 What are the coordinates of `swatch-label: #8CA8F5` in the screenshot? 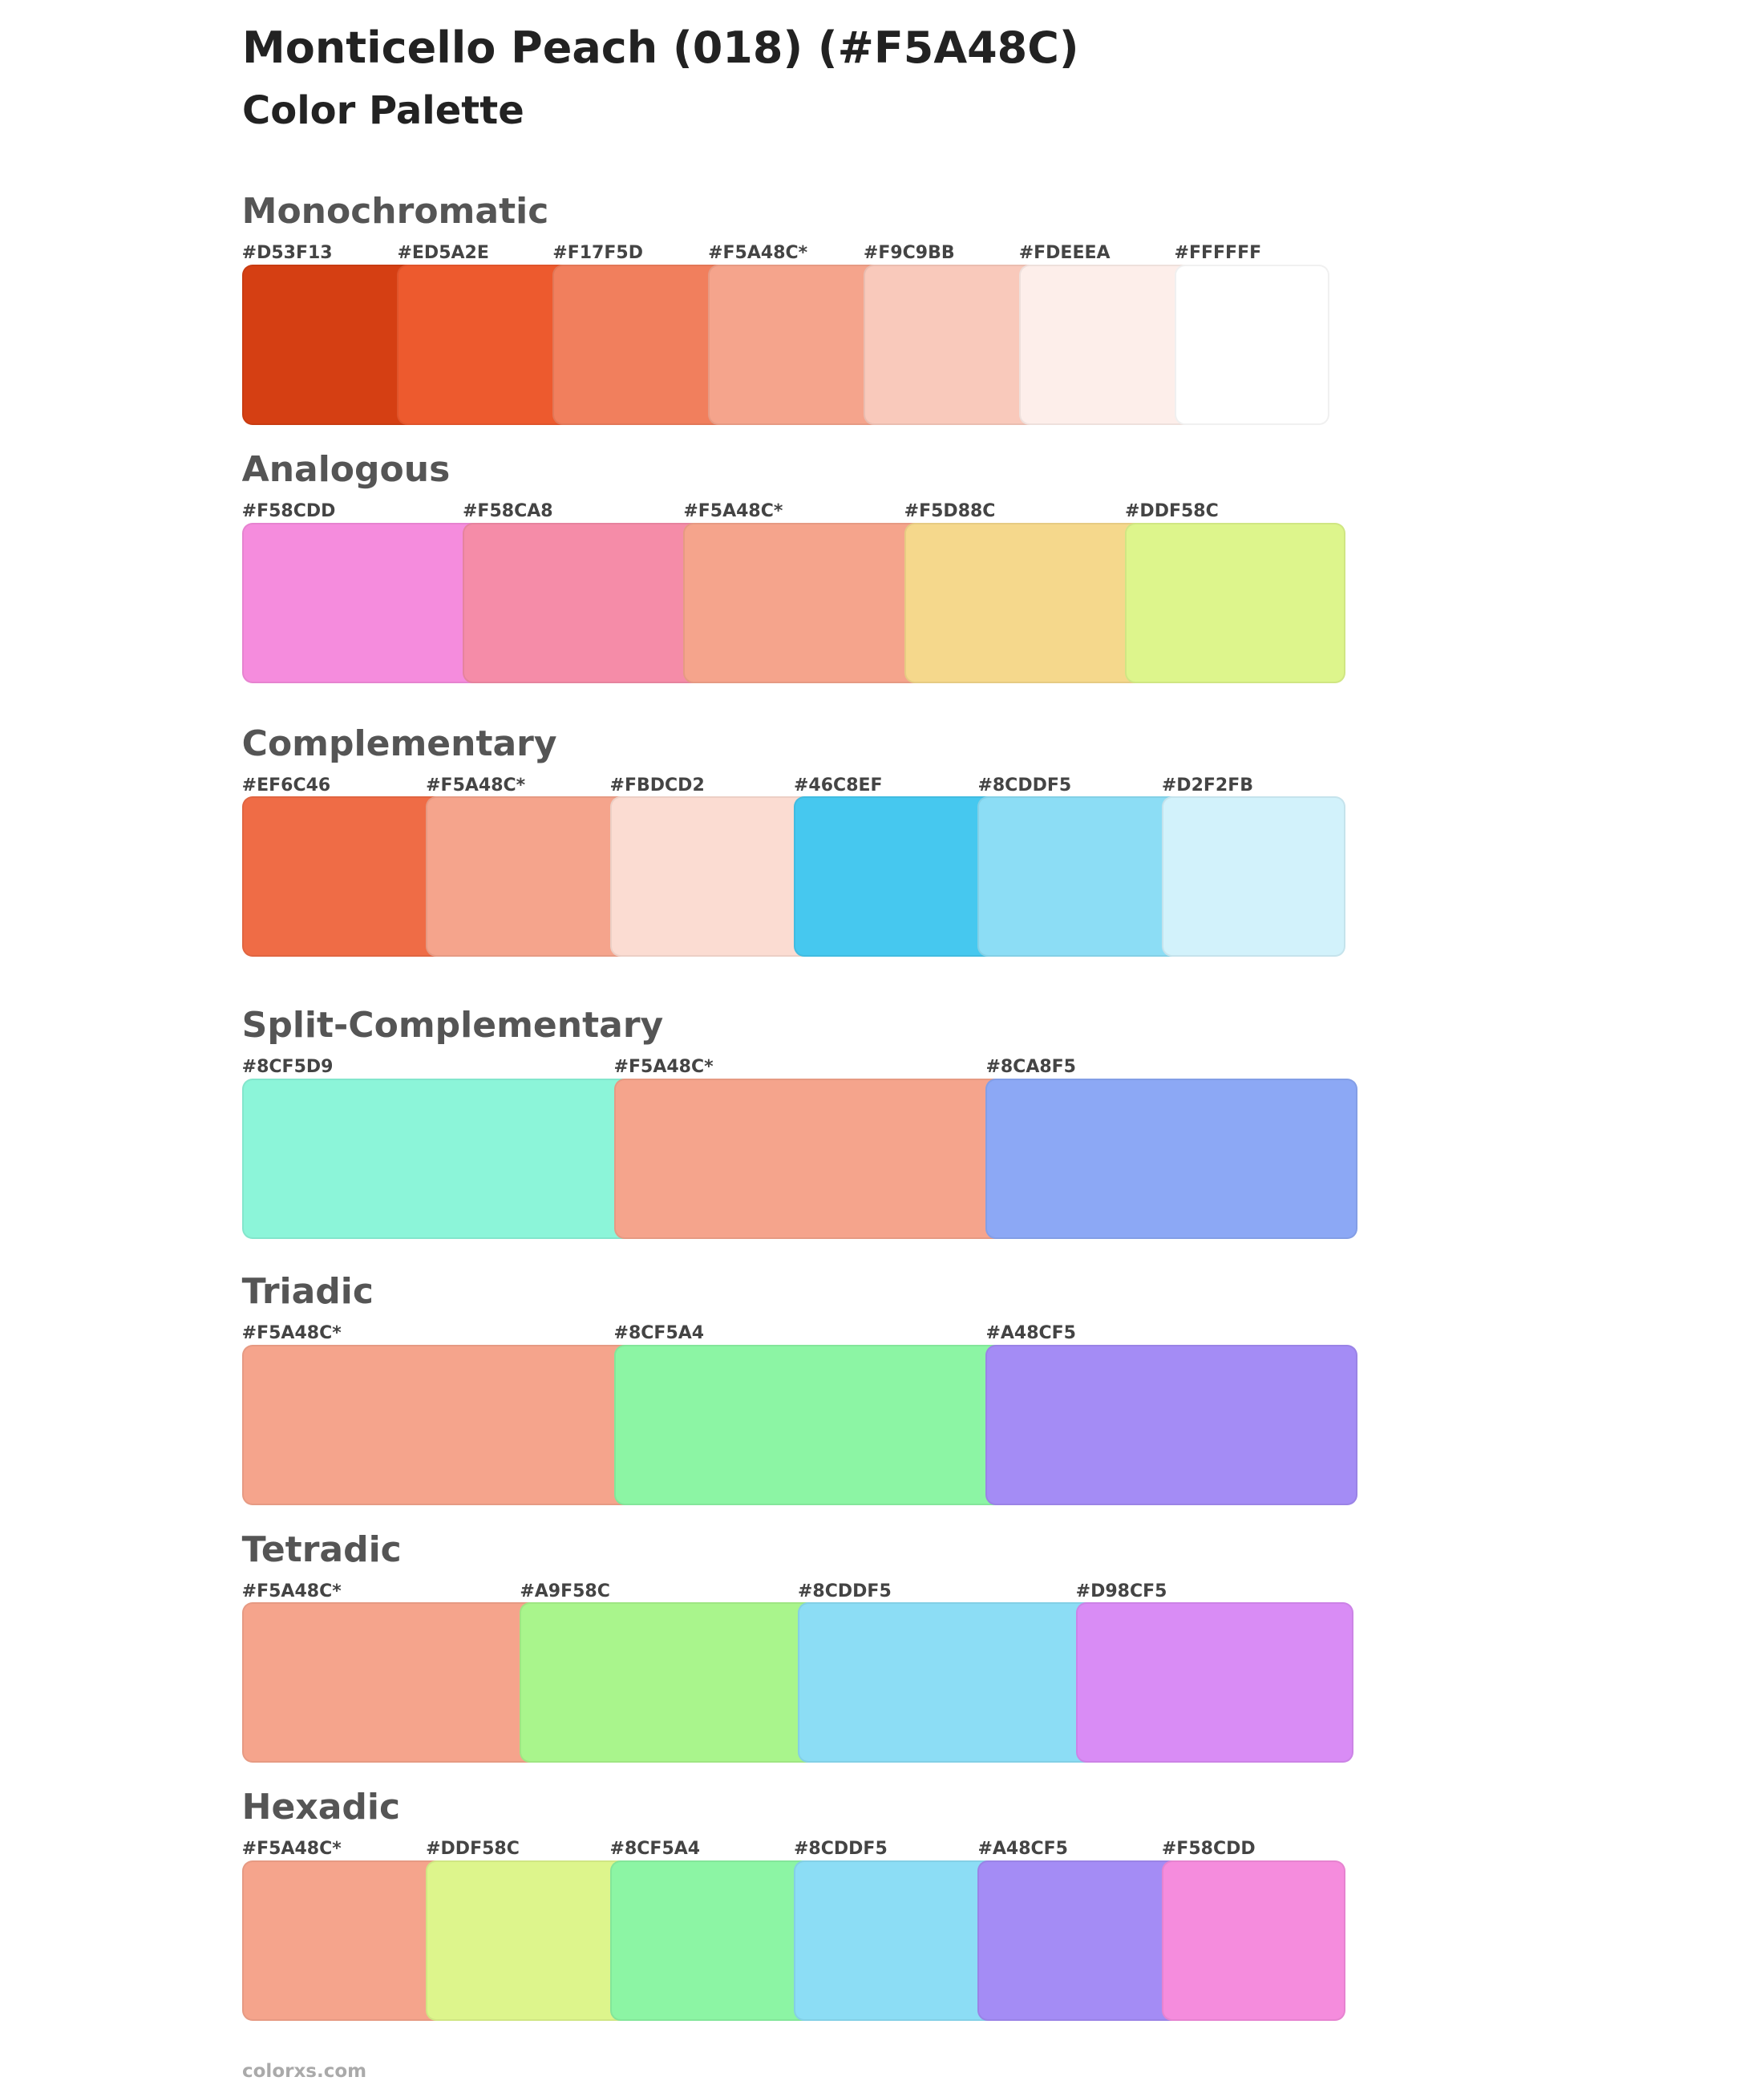 It's located at (1030, 1067).